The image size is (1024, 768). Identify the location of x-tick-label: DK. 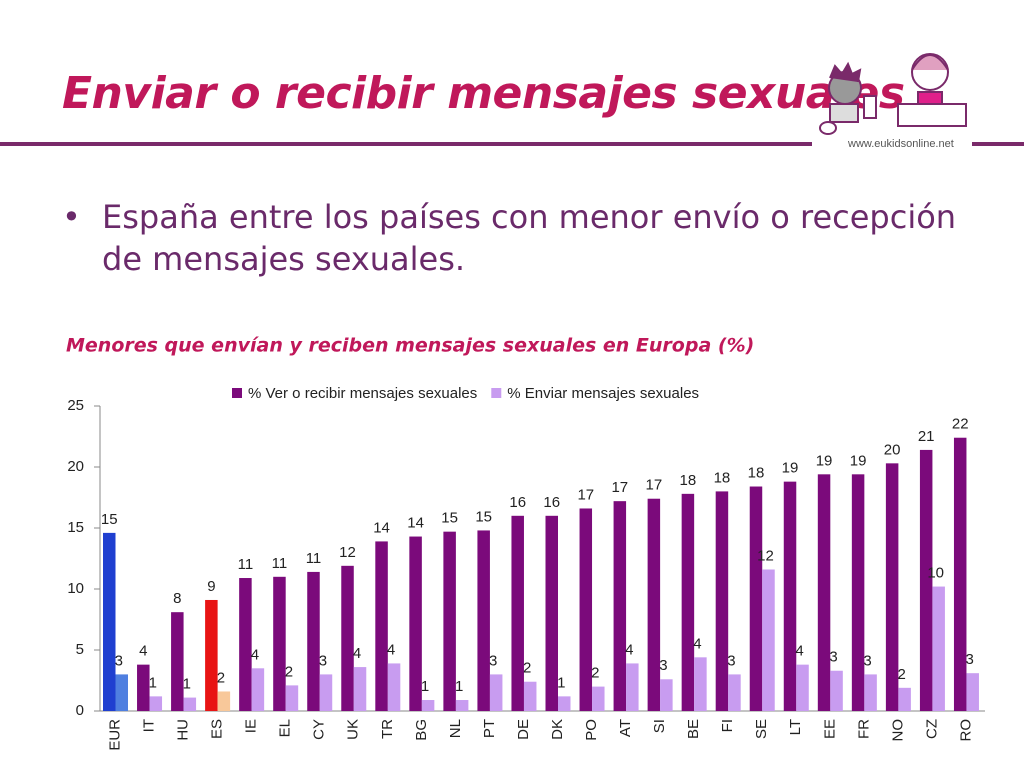
(557, 729).